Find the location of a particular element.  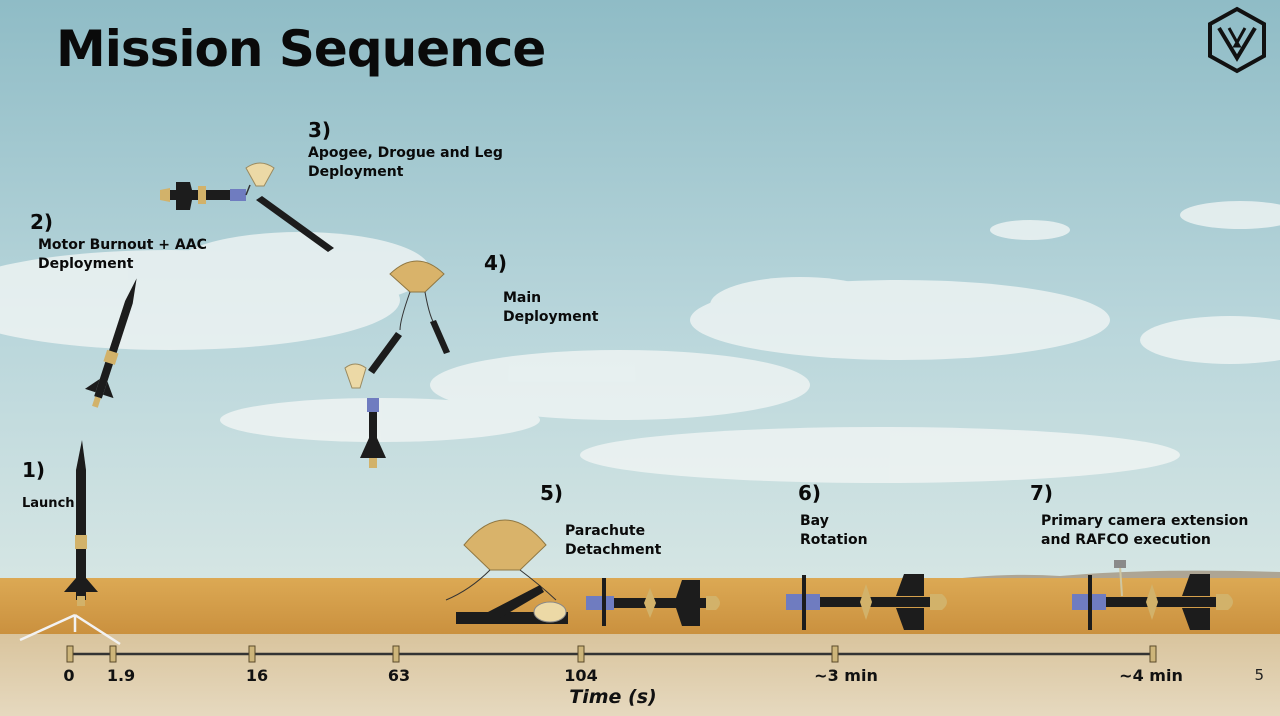

hexagon-logo-icon is located at coordinates (1237, 40).